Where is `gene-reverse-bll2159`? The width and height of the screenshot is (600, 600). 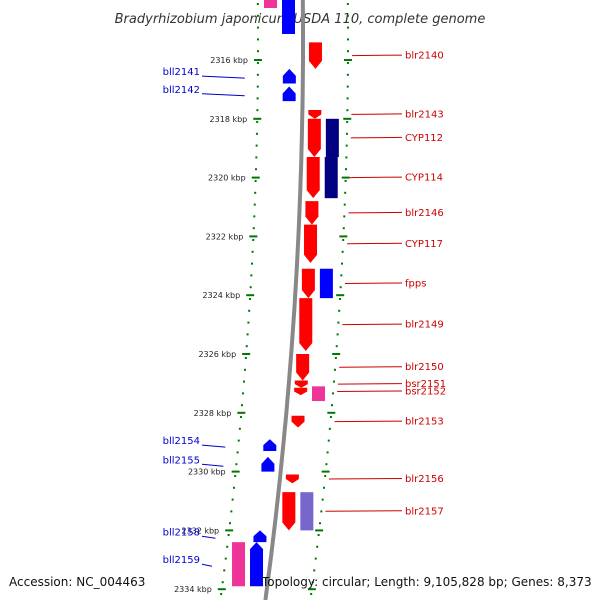 gene-reverse-bll2159 is located at coordinates (257, 564).